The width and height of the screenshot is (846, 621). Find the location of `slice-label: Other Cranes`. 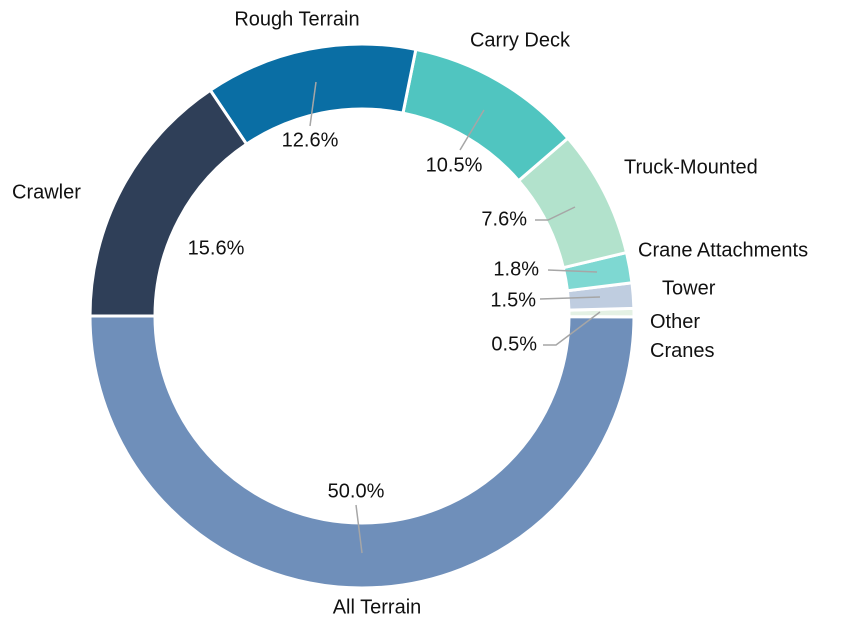

slice-label: Other Cranes is located at coordinates (682, 336).